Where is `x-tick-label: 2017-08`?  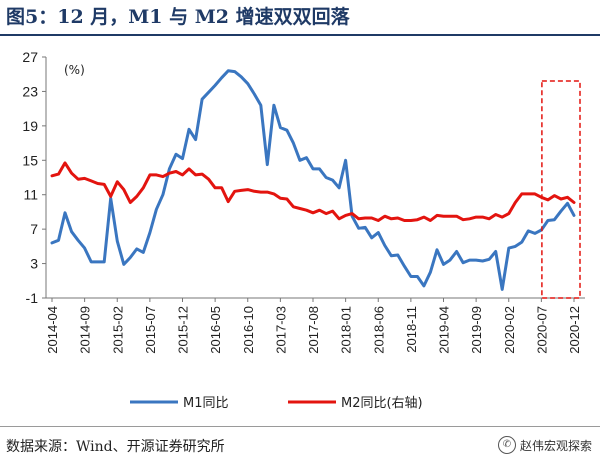
x-tick-label: 2017-08 is located at coordinates (313, 330).